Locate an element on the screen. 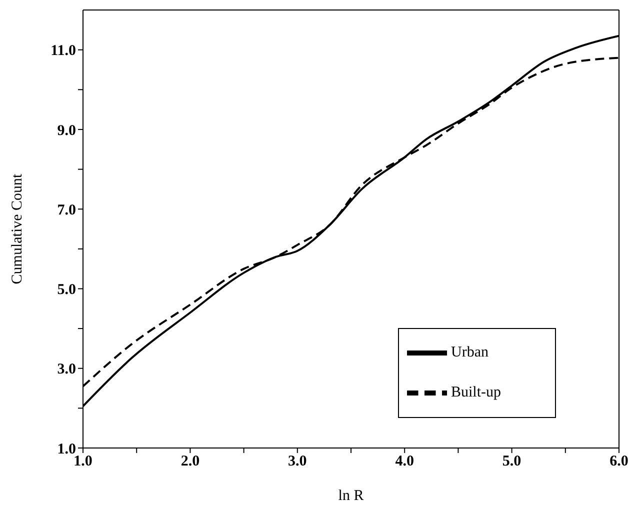 The image size is (639, 516). y-tick-label: 5.0 is located at coordinates (66, 290).